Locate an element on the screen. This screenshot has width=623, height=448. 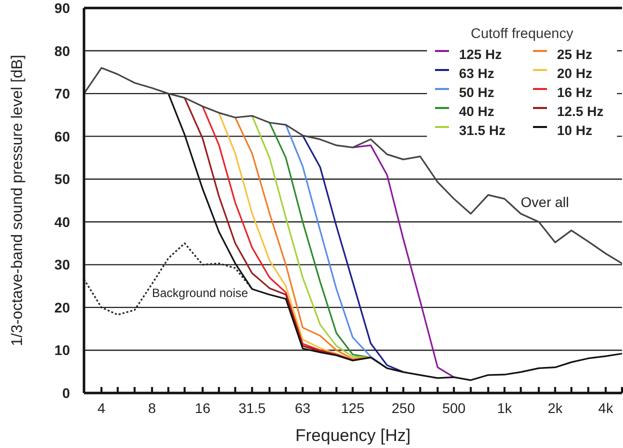
y-tick-label: 10 is located at coordinates (62, 350).